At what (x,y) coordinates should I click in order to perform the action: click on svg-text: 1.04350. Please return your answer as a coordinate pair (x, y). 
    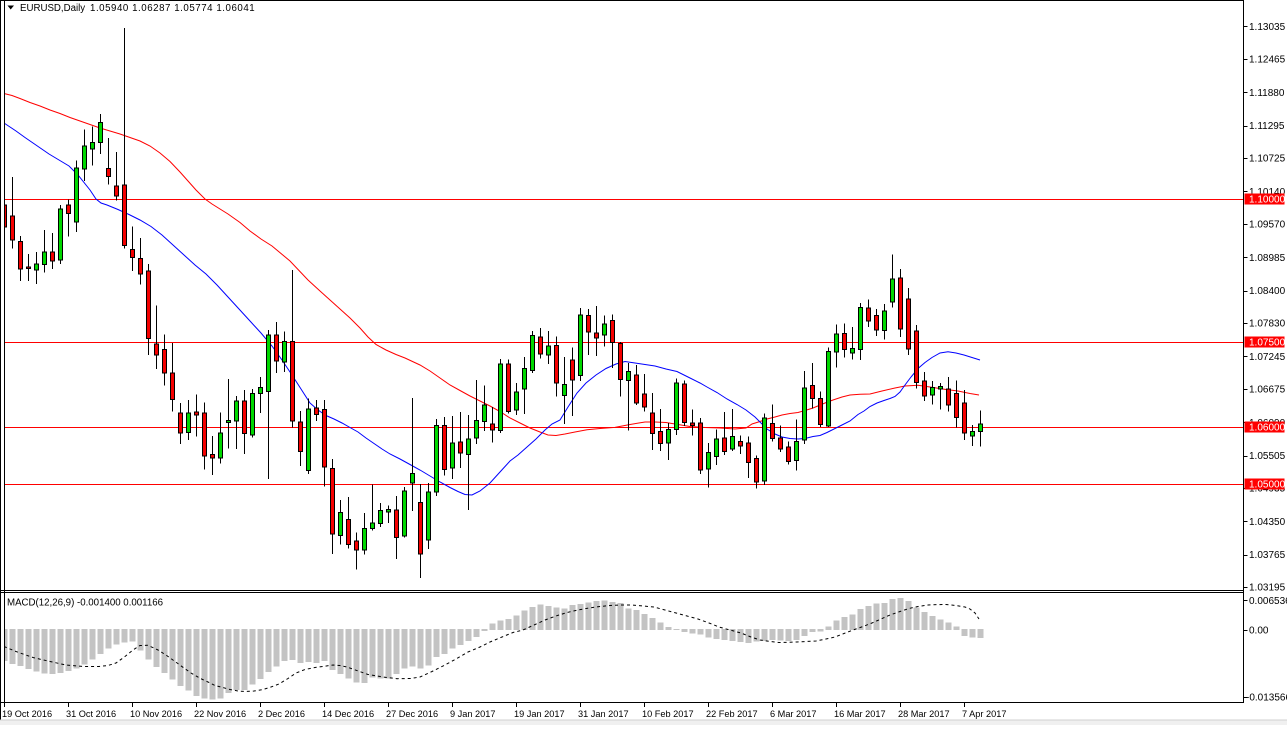
    Looking at the image, I should click on (1267, 522).